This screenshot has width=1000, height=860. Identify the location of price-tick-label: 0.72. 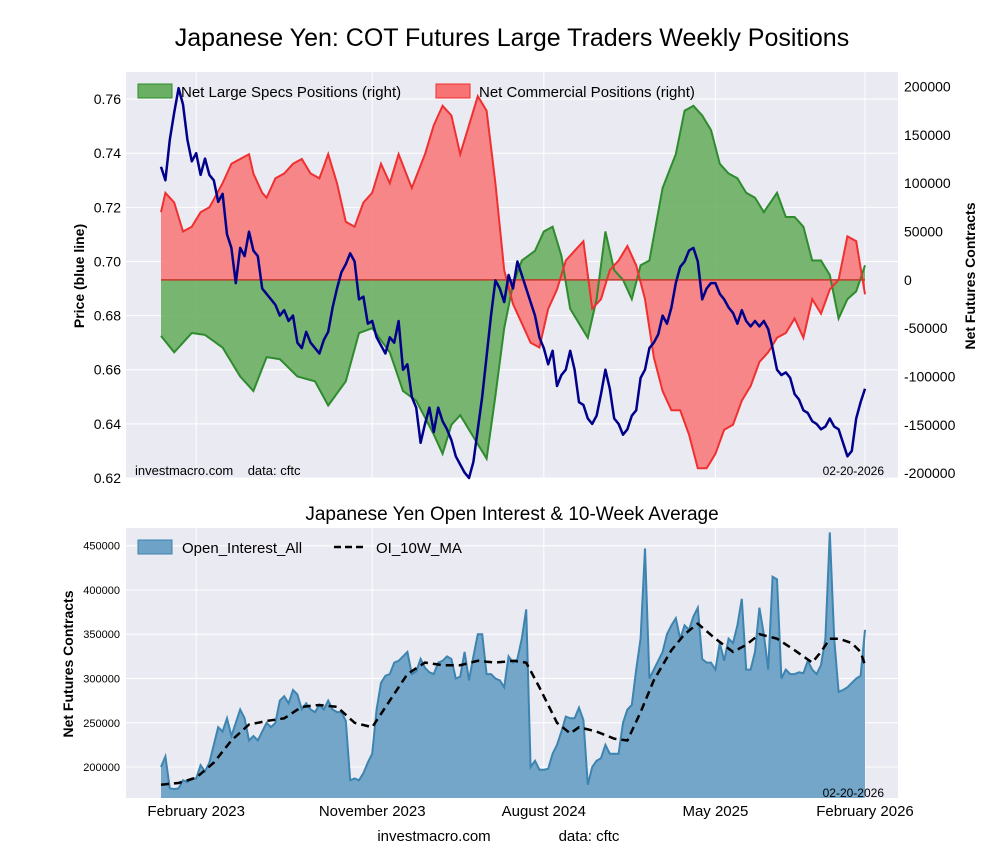
(107, 207).